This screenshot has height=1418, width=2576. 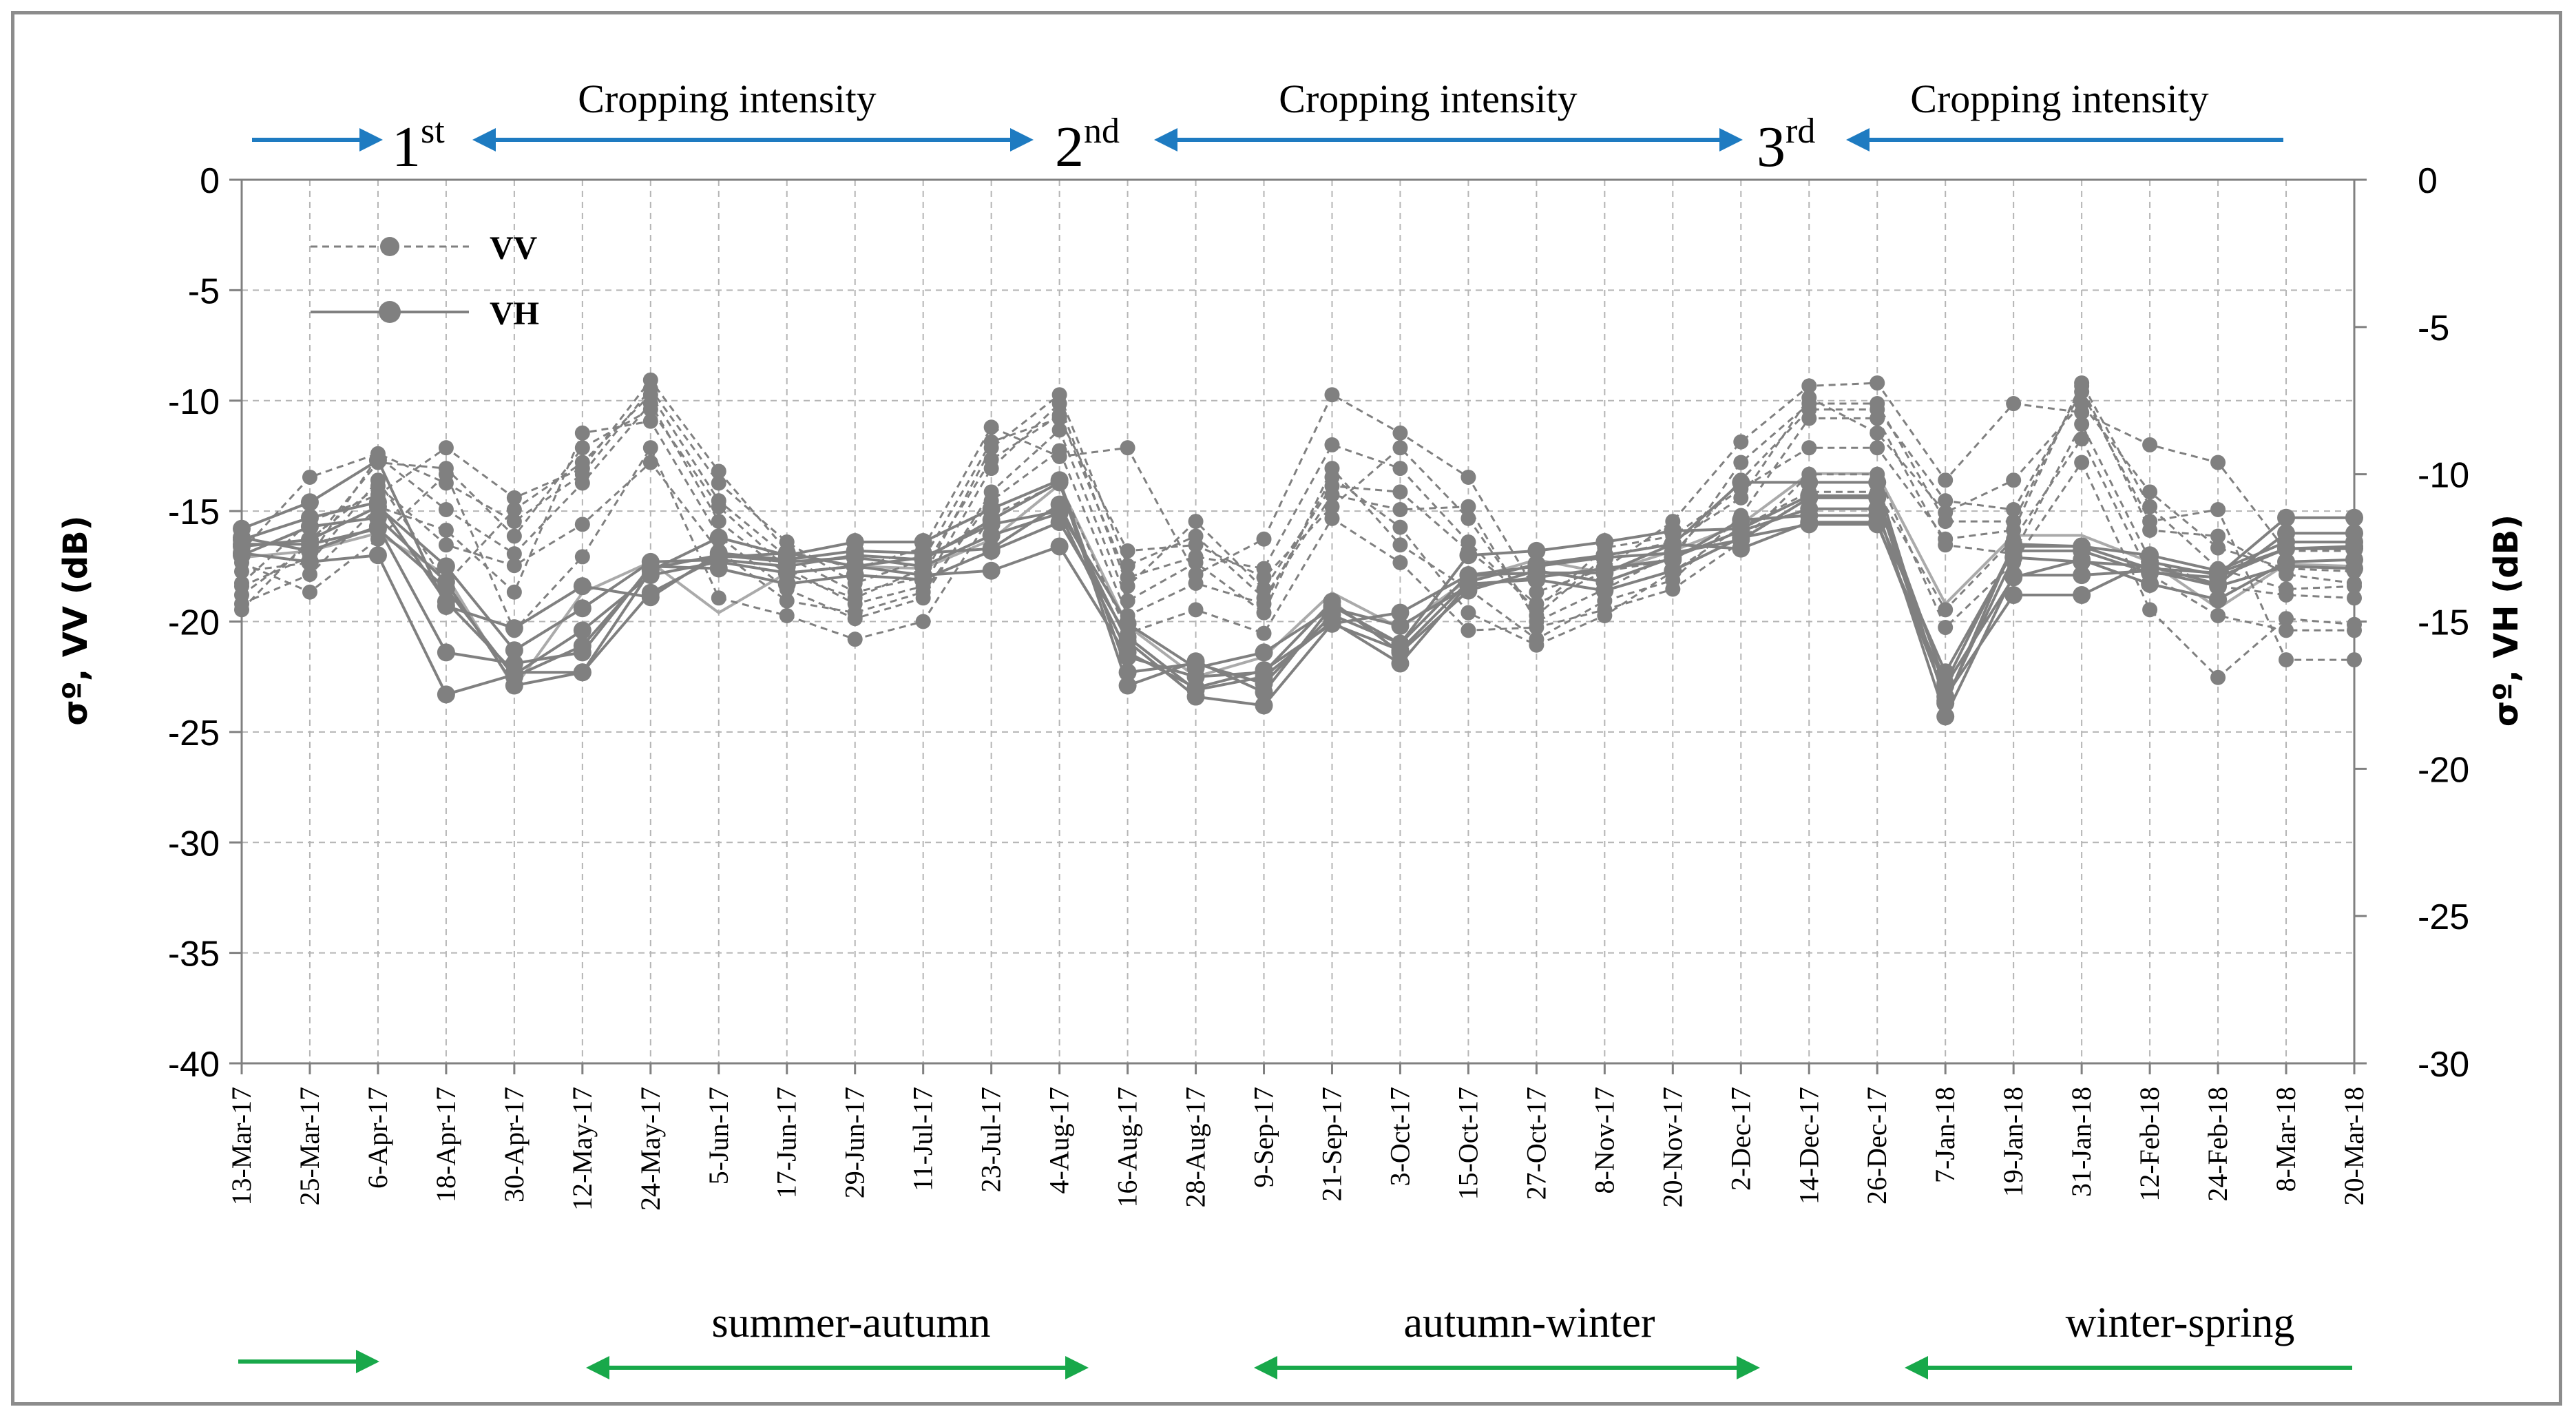 What do you see at coordinates (2149, 1144) in the screenshot?
I see `x-tick-label: 12-Feb-18` at bounding box center [2149, 1144].